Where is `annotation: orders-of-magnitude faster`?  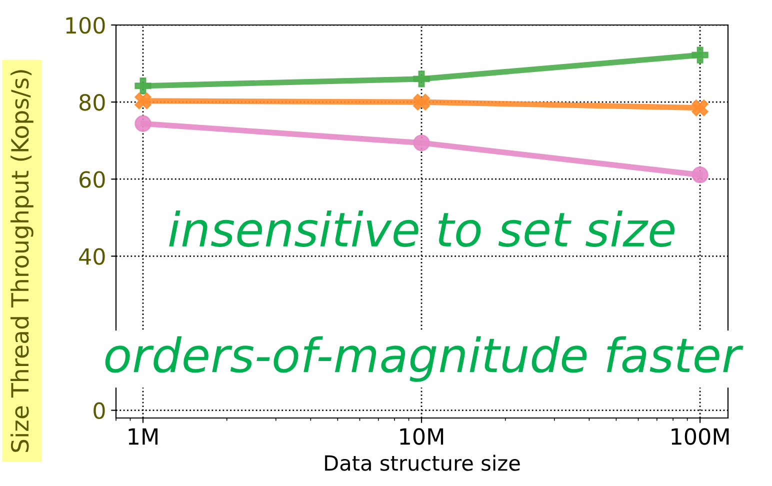
annotation: orders-of-magnitude faster is located at coordinates (424, 359).